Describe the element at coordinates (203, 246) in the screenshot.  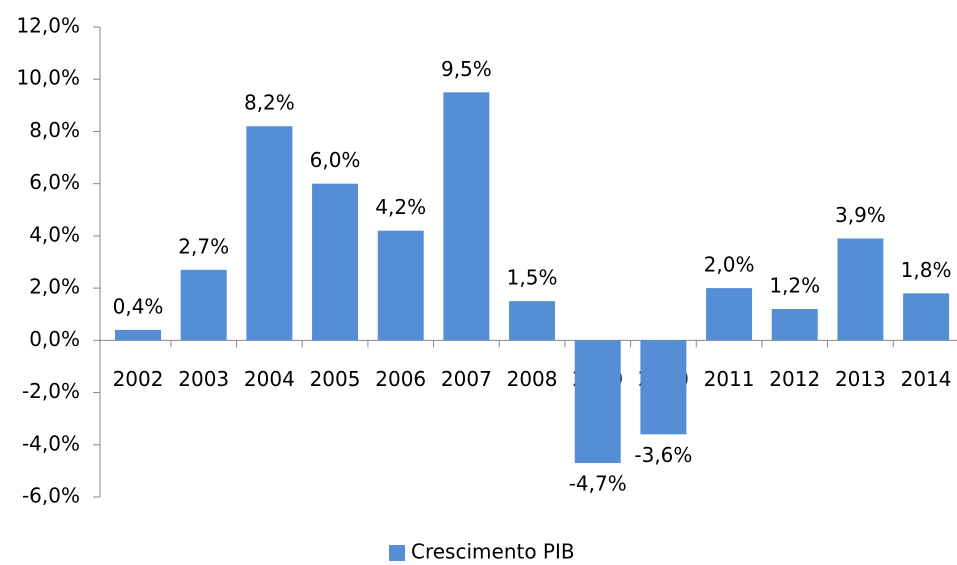
I see `value-label: 2,7%` at that location.